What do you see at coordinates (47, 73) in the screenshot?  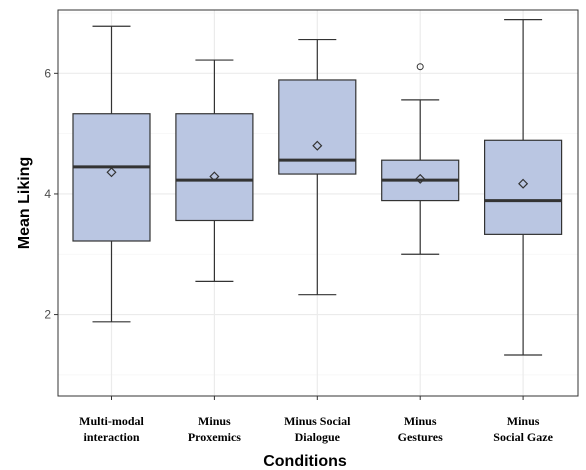 I see `y-tick-label: 6` at bounding box center [47, 73].